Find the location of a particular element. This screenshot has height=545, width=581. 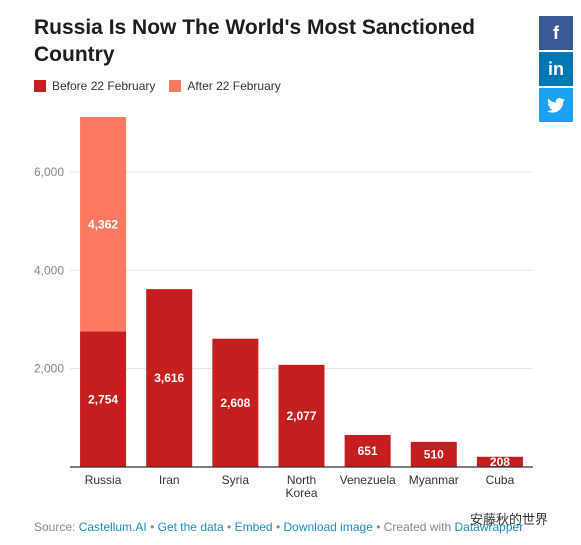

created-with-text: Created with is located at coordinates (417, 527).